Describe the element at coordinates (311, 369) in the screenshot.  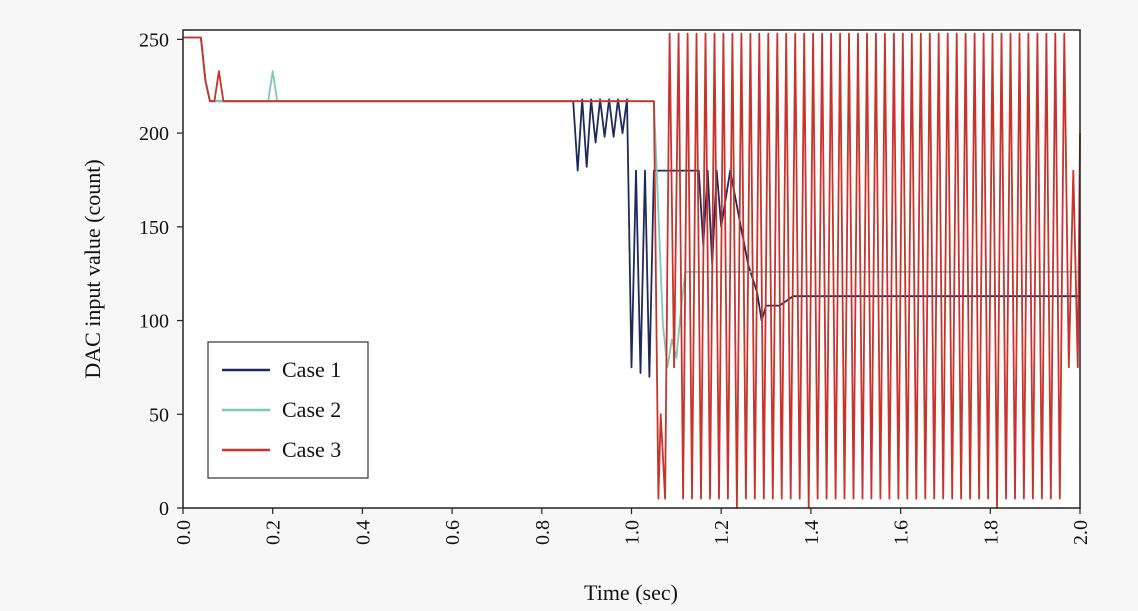
I see `legend-label: Case 1` at that location.